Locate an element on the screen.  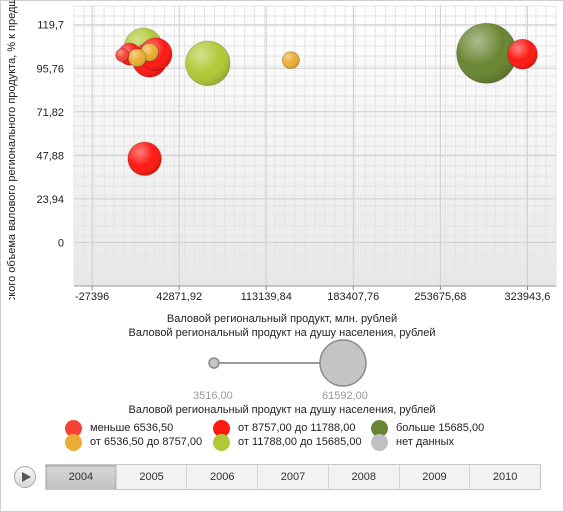
legend-item: меньше 6536,50 is located at coordinates (119, 428).